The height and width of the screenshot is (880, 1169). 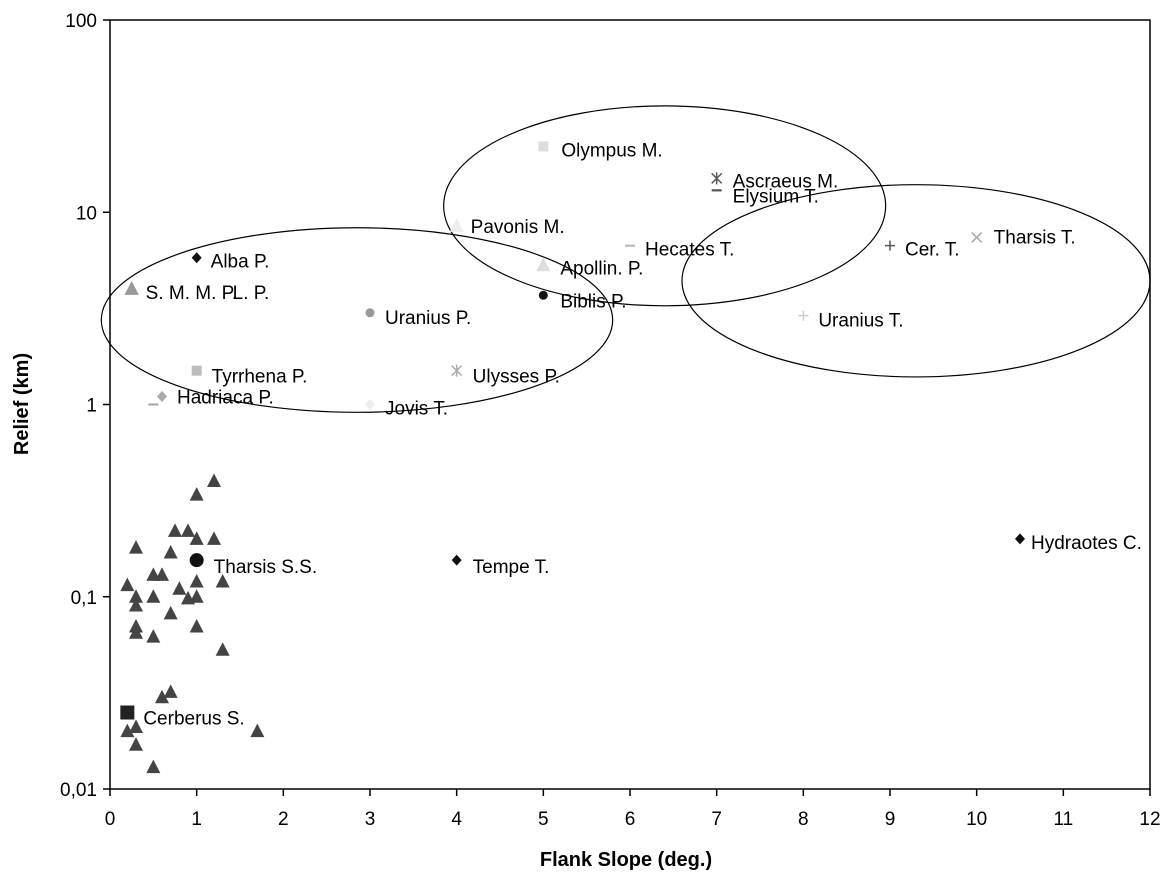 I want to click on point-label: Pavonis M., so click(x=518, y=227).